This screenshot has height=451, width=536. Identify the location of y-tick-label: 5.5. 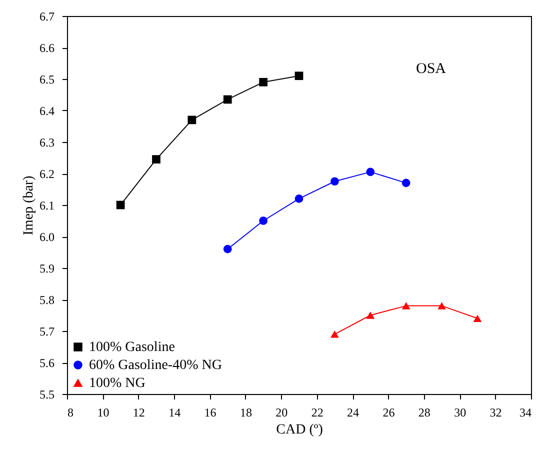
(47, 395).